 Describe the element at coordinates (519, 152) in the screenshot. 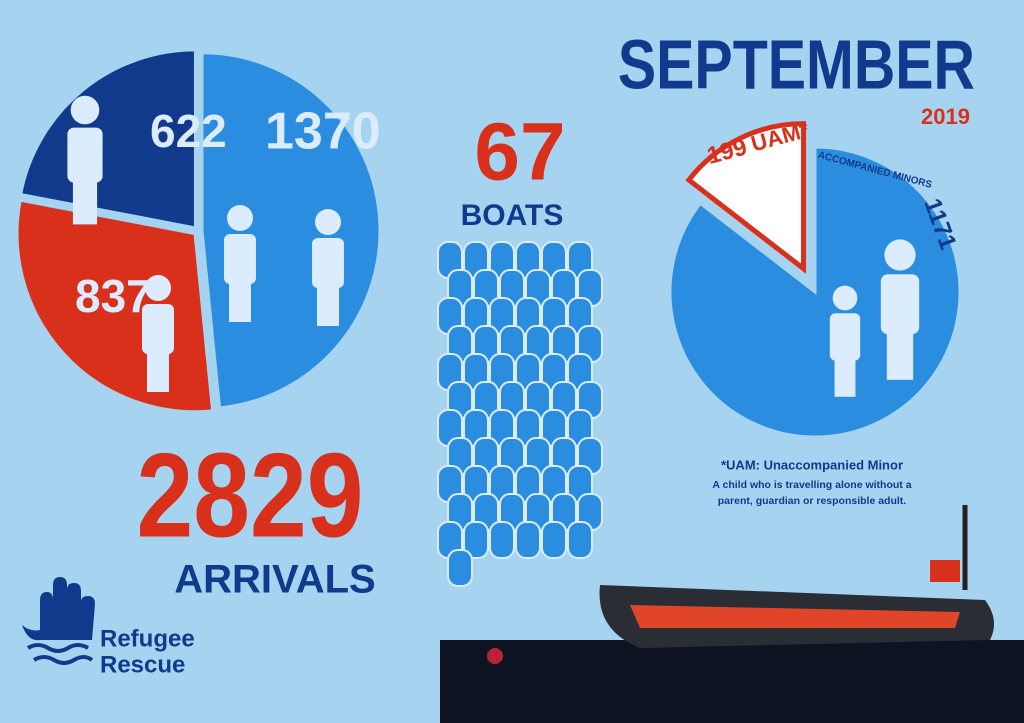

I see `boats-count: 67` at that location.